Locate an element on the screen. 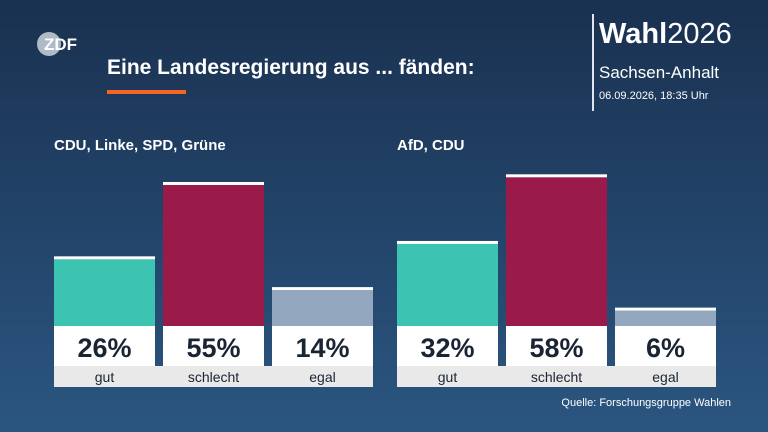 Image resolution: width=768 pixels, height=432 pixels. brand-title: Wahl2026 is located at coordinates (665, 34).